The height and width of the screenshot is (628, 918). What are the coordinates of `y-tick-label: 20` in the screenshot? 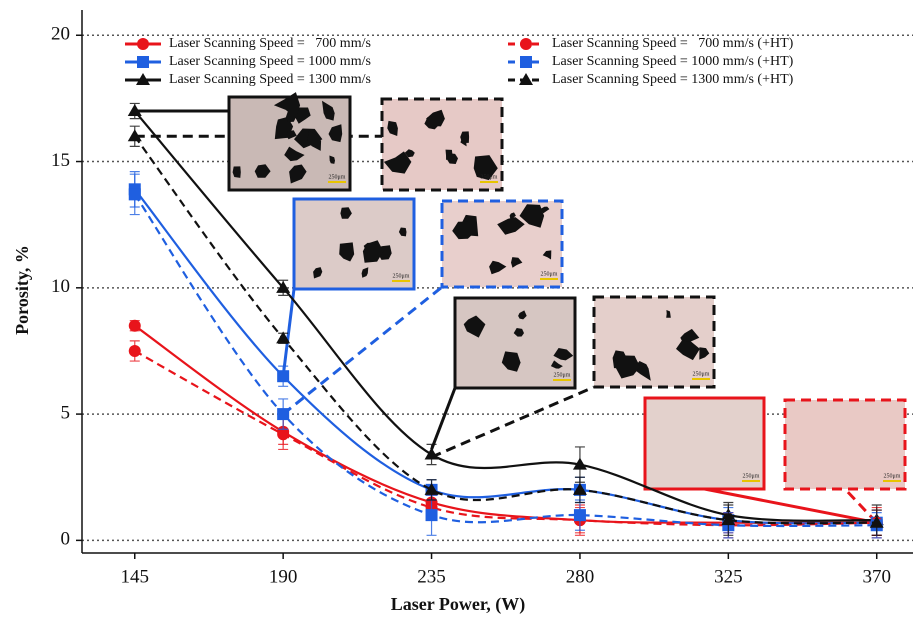 It's located at (60, 34).